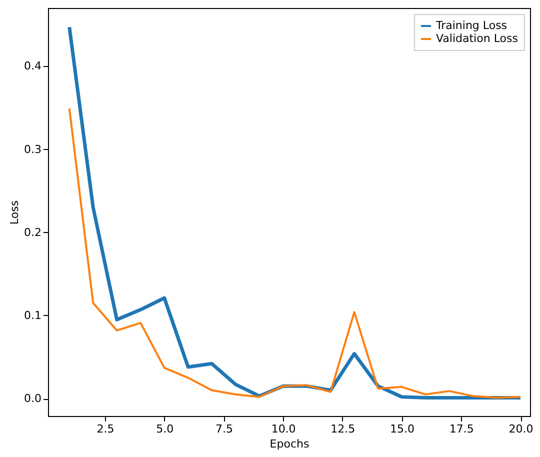 Image resolution: width=540 pixels, height=457 pixels. What do you see at coordinates (471, 25) in the screenshot?
I see `legend-label: Training Loss` at bounding box center [471, 25].